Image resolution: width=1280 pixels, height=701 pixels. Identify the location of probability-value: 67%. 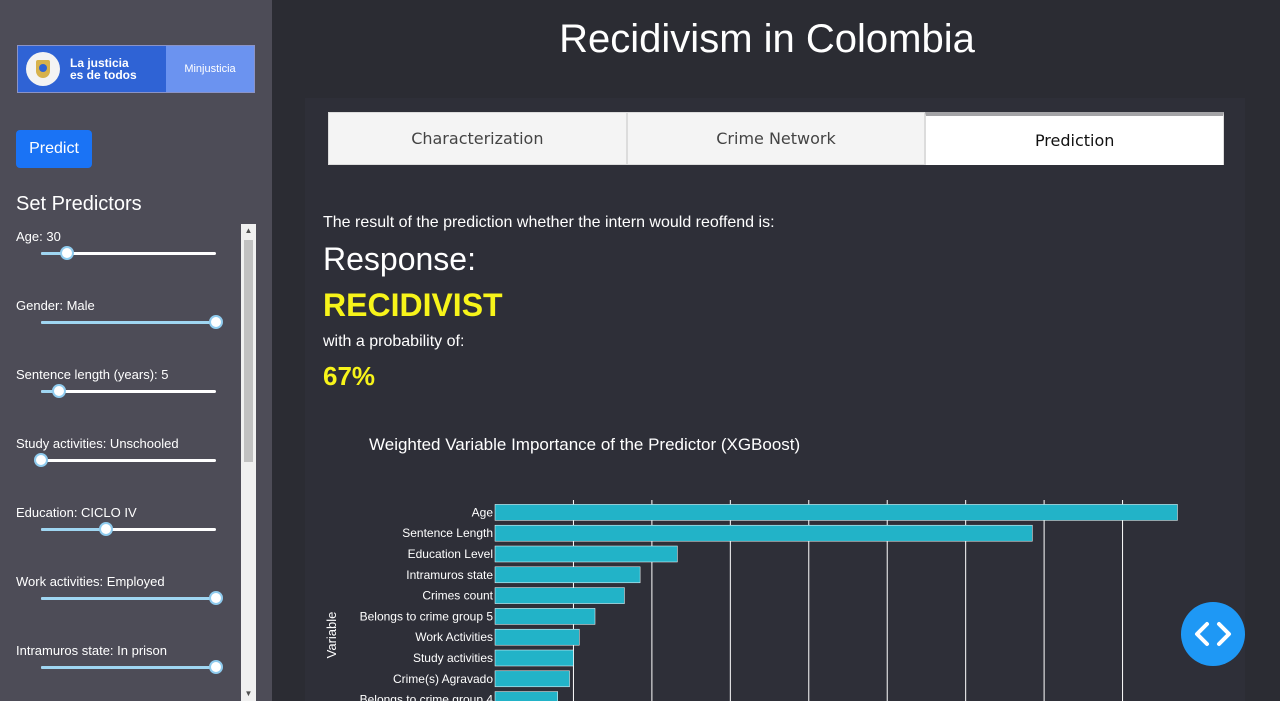
(349, 376).